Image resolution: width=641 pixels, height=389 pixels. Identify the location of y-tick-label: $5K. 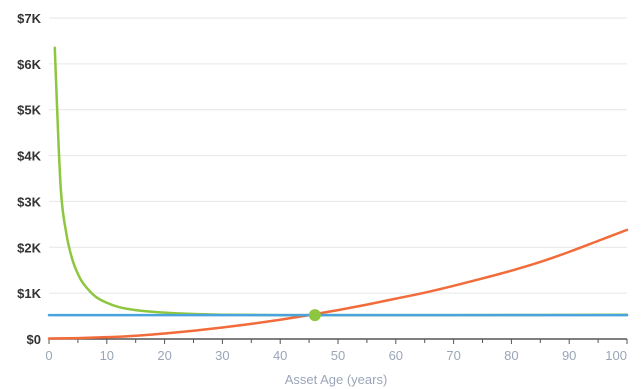
(29, 110).